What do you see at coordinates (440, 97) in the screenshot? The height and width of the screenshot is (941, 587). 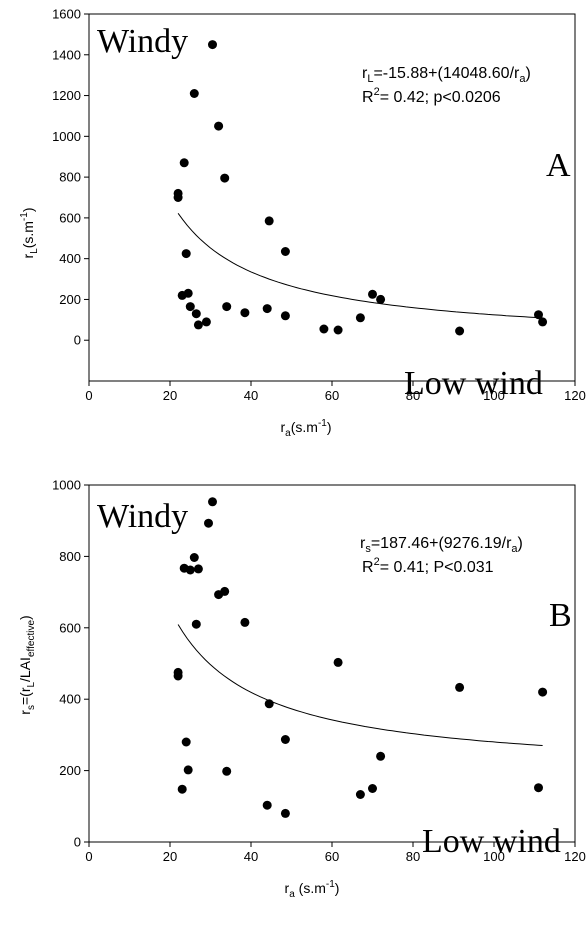 I see `panel-a-r2-rest: = 0.42; p<0.0206` at bounding box center [440, 97].